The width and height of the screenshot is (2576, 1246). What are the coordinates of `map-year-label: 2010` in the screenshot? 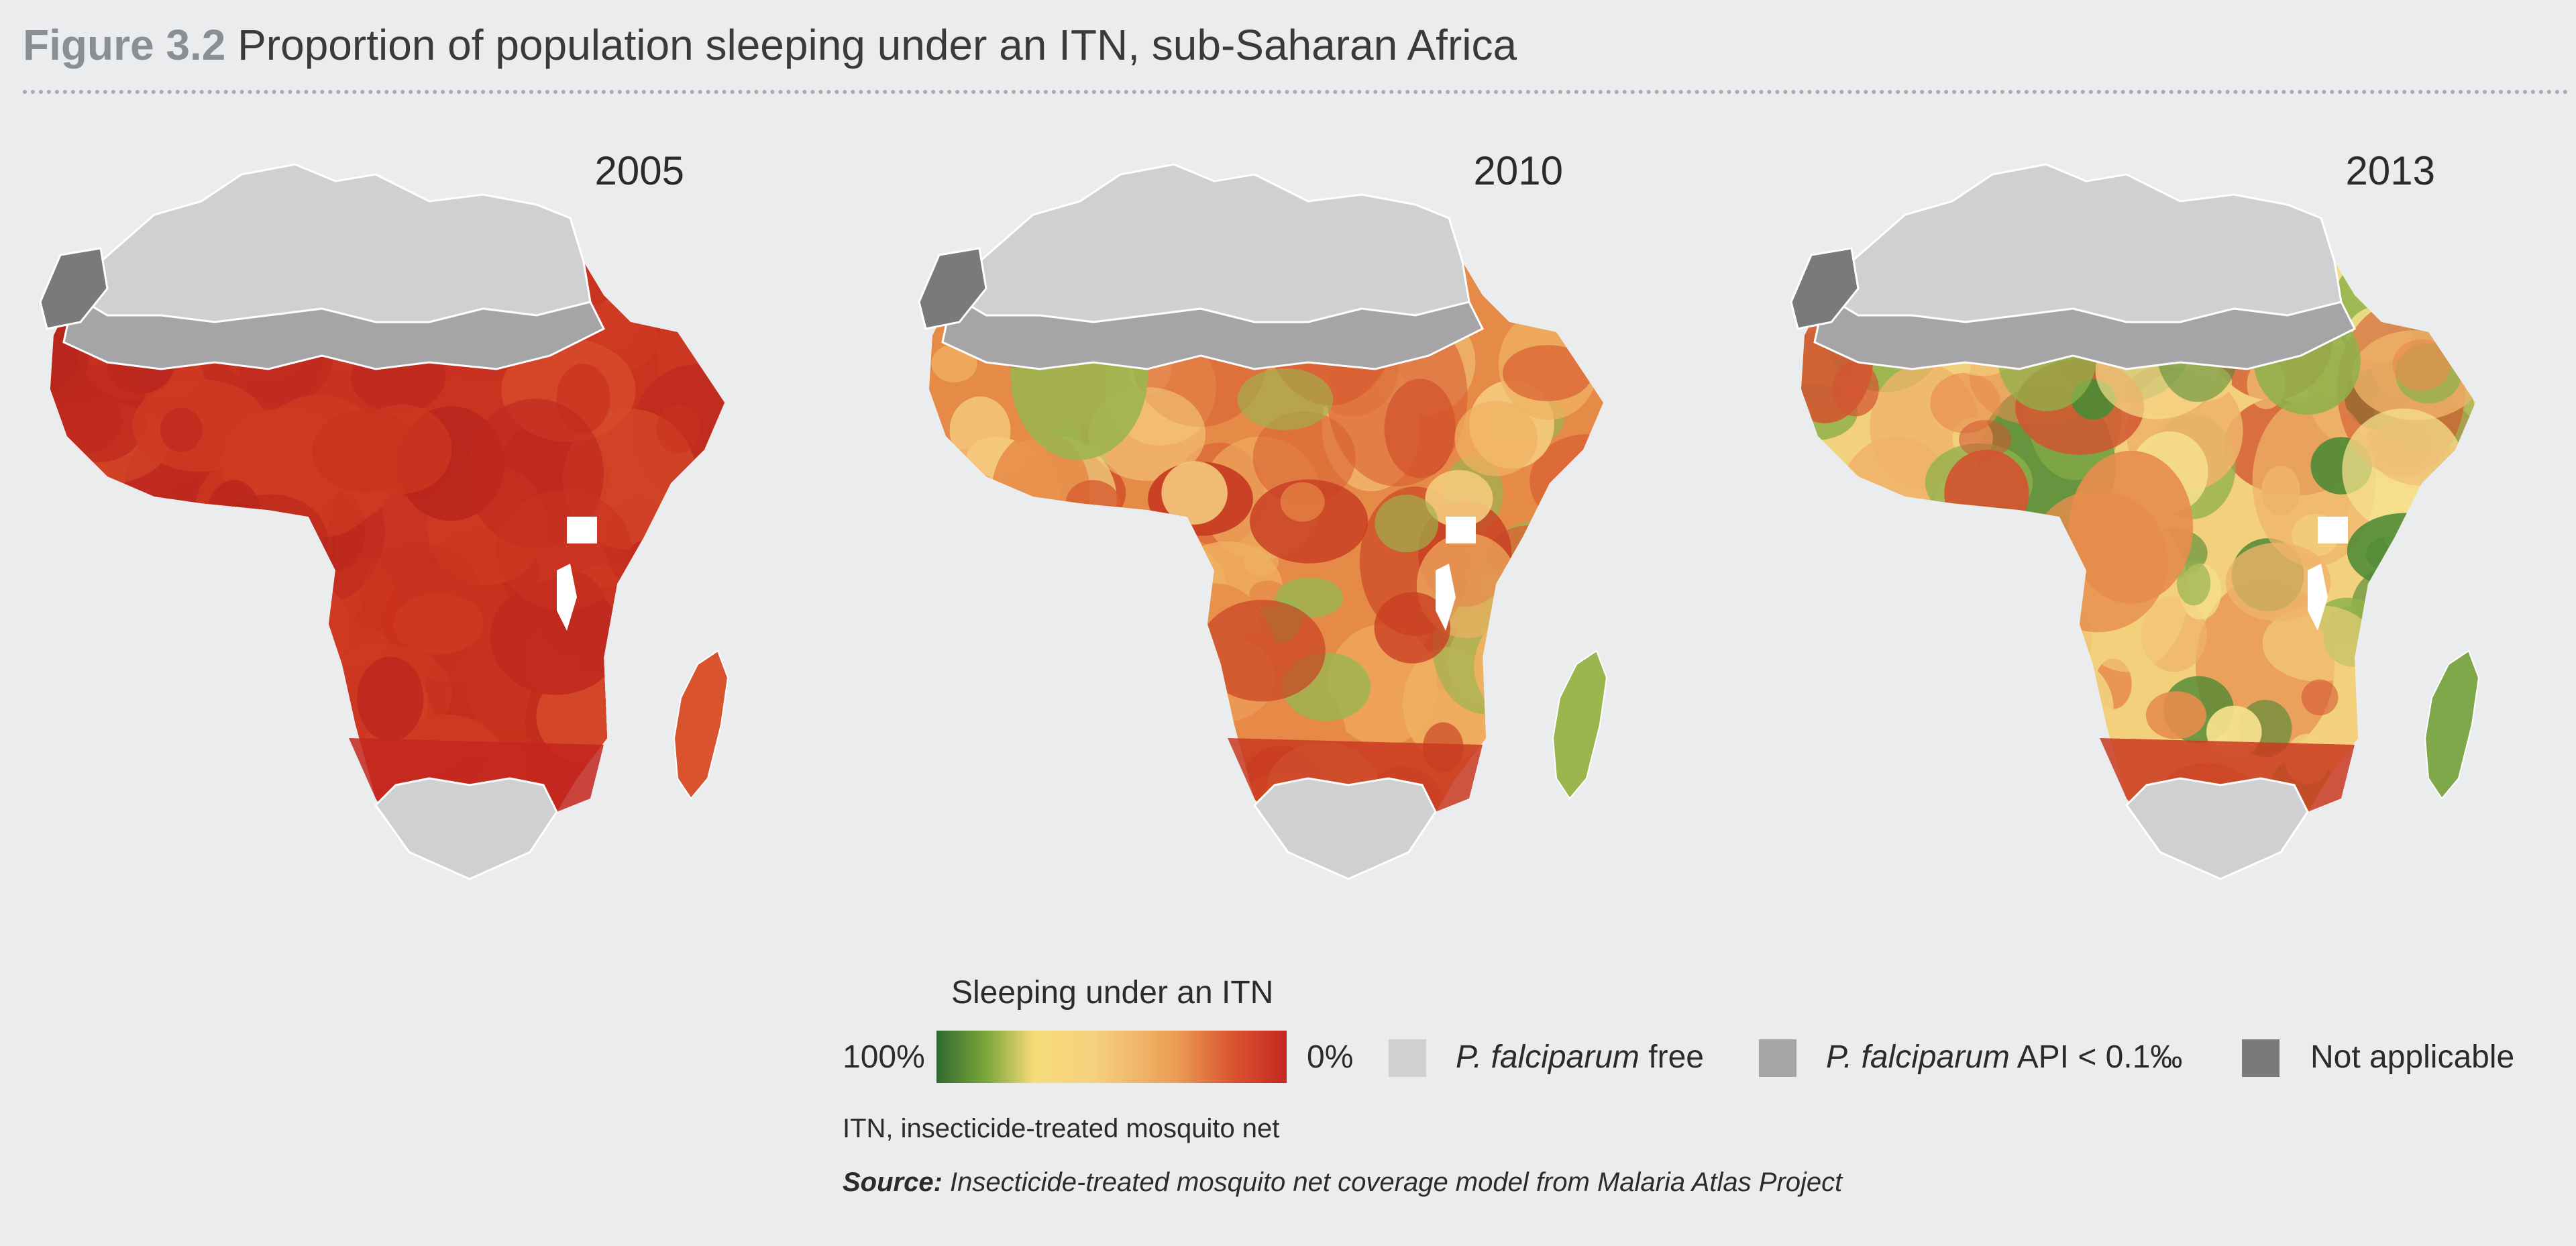 It's located at (1518, 170).